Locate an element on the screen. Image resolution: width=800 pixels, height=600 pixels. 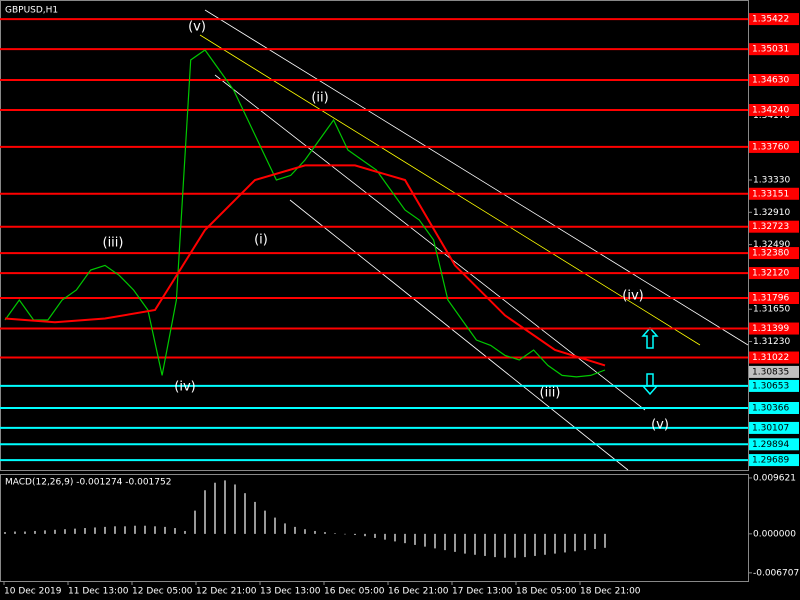
x-tick-label: 16 Dec 05:00 is located at coordinates (354, 592).